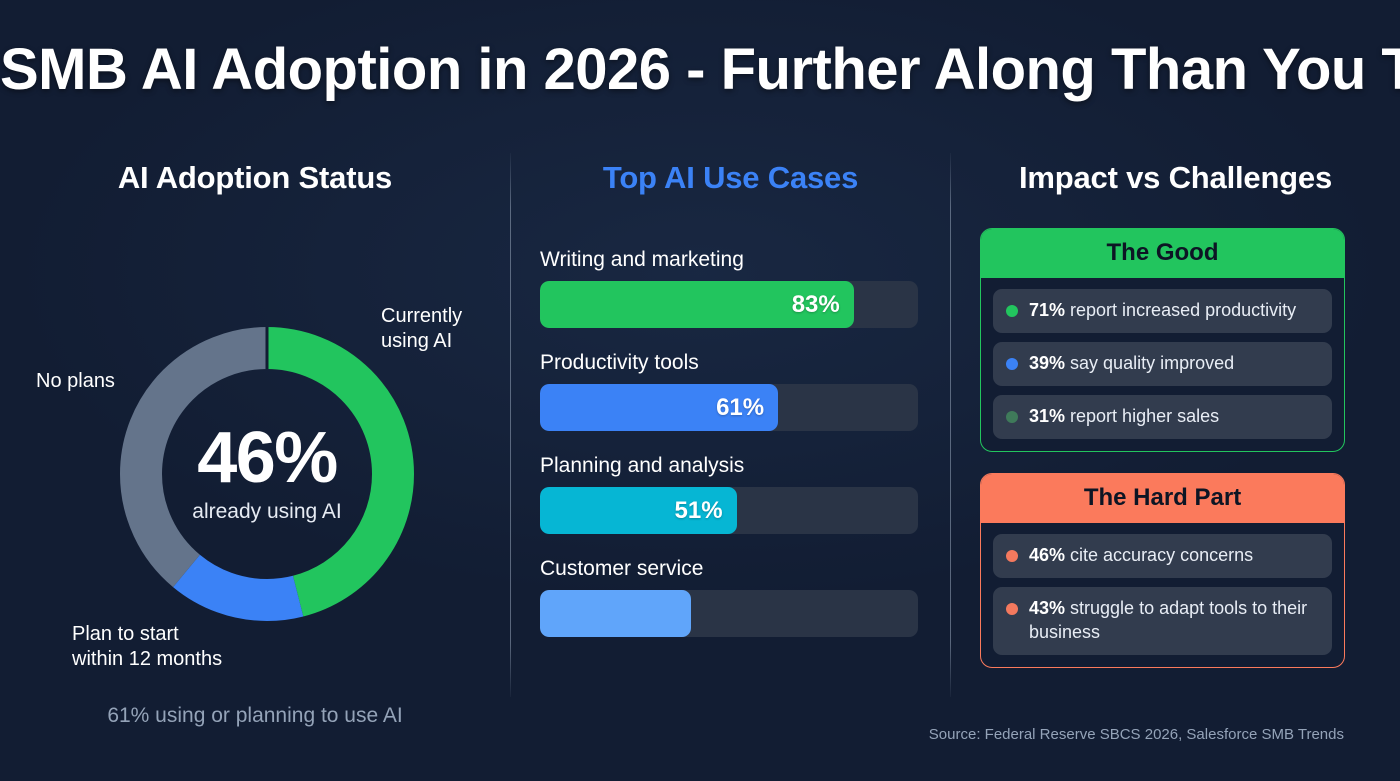  Describe the element at coordinates (267, 457) in the screenshot. I see `donut-center-value: 46%` at that location.